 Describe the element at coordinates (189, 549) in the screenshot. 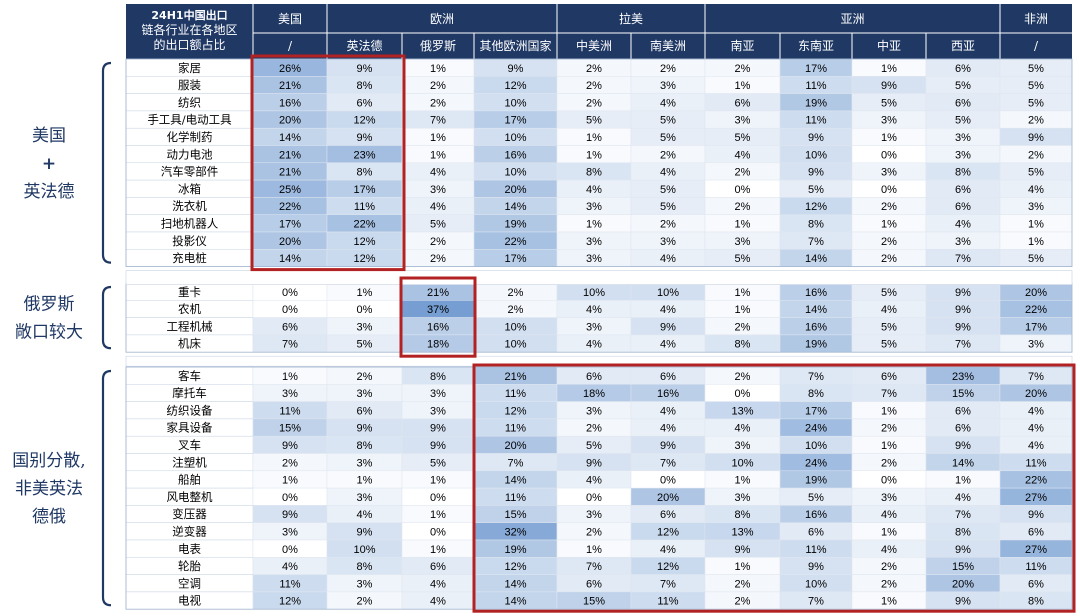

I see `row-label: 电表` at that location.